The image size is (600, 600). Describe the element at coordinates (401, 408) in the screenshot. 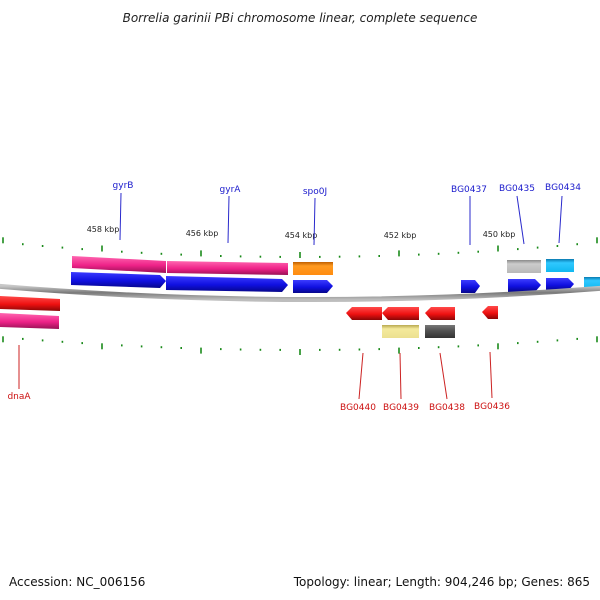

I see `gene-label-BG0439: BG0439` at that location.